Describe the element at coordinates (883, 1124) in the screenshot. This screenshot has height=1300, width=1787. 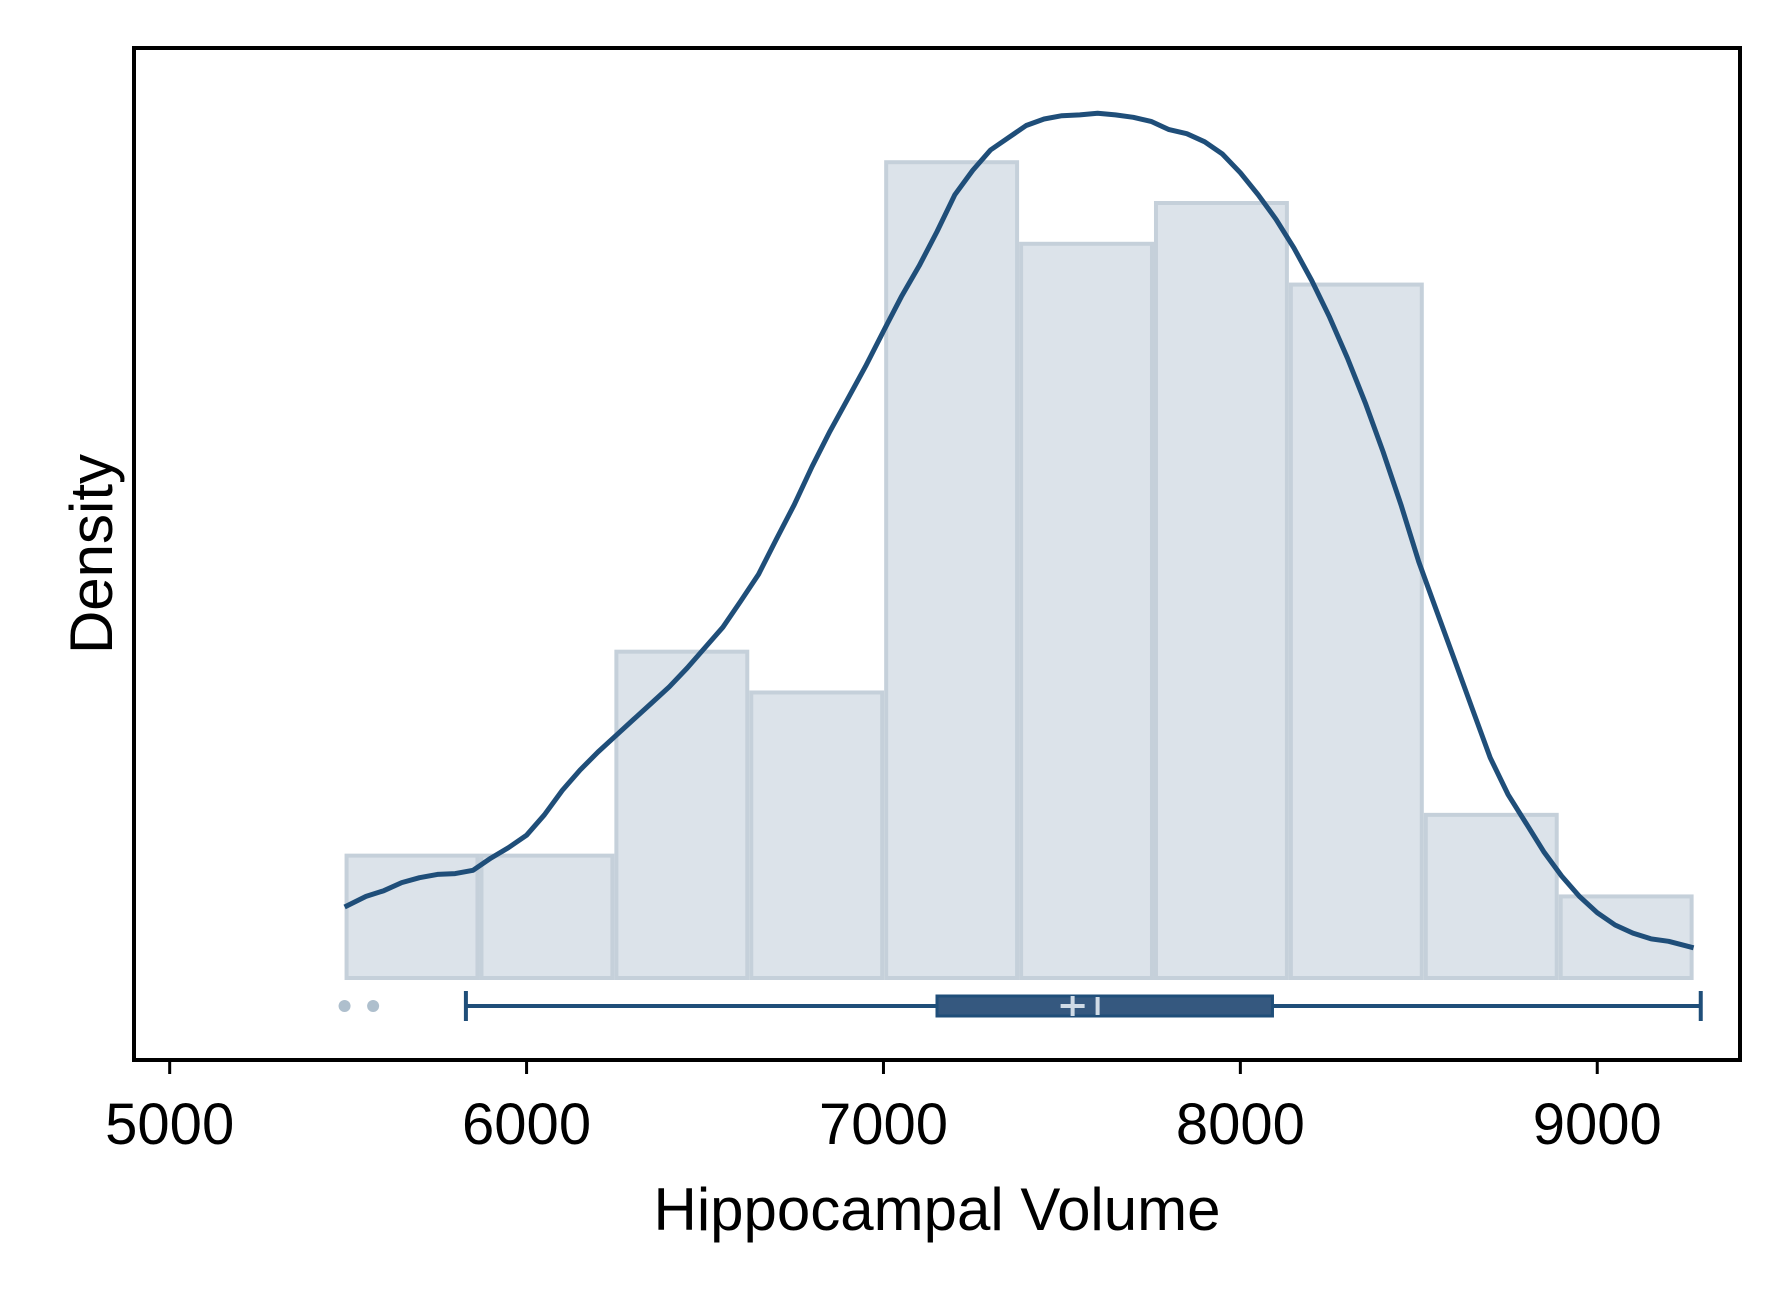
I see `x-tick-label: 7000` at that location.